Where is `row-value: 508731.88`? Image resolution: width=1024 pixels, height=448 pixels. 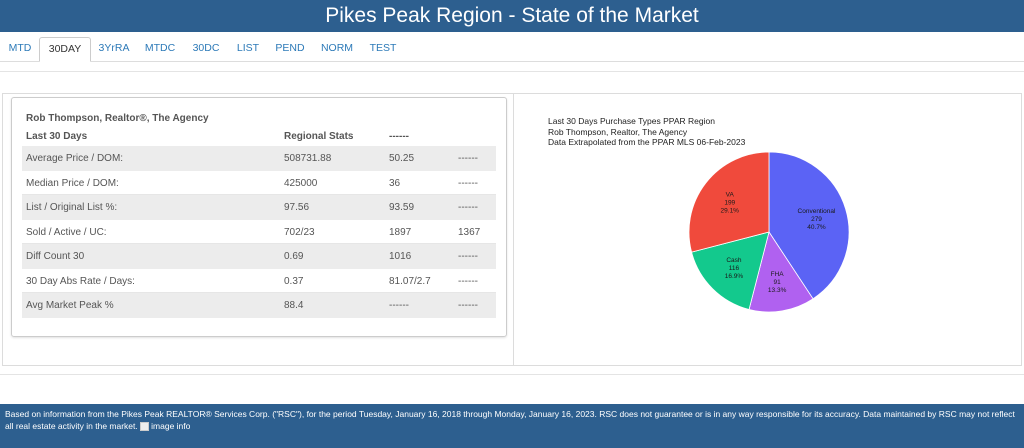
row-value: 508731.88 is located at coordinates (308, 158).